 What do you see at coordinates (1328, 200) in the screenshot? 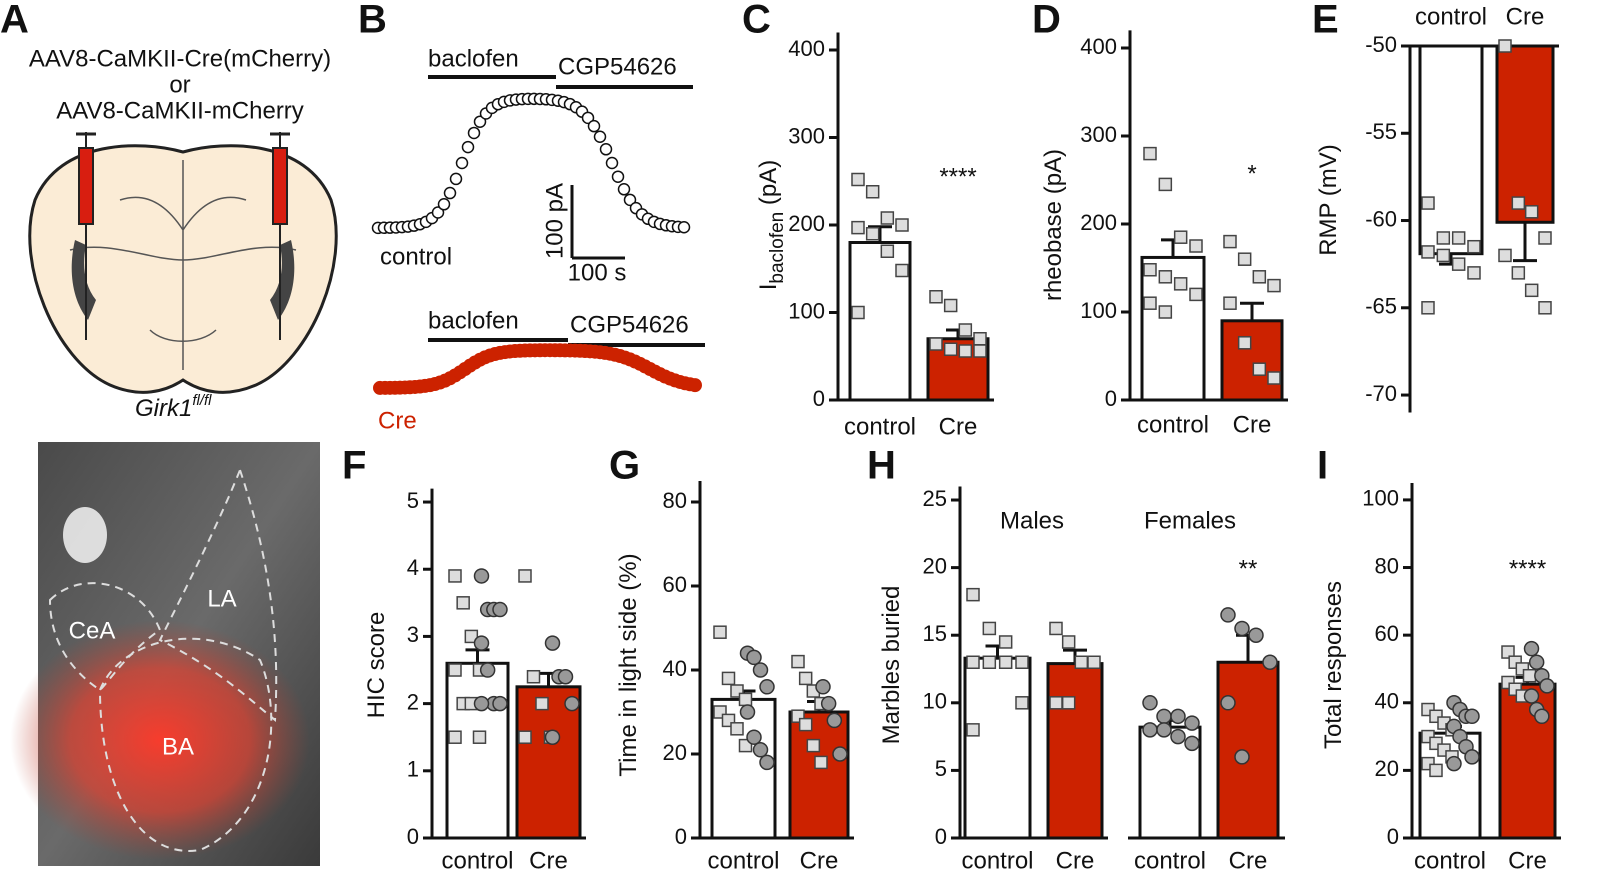
I see `y-axis-label-main: RMP (mV)` at bounding box center [1328, 200].